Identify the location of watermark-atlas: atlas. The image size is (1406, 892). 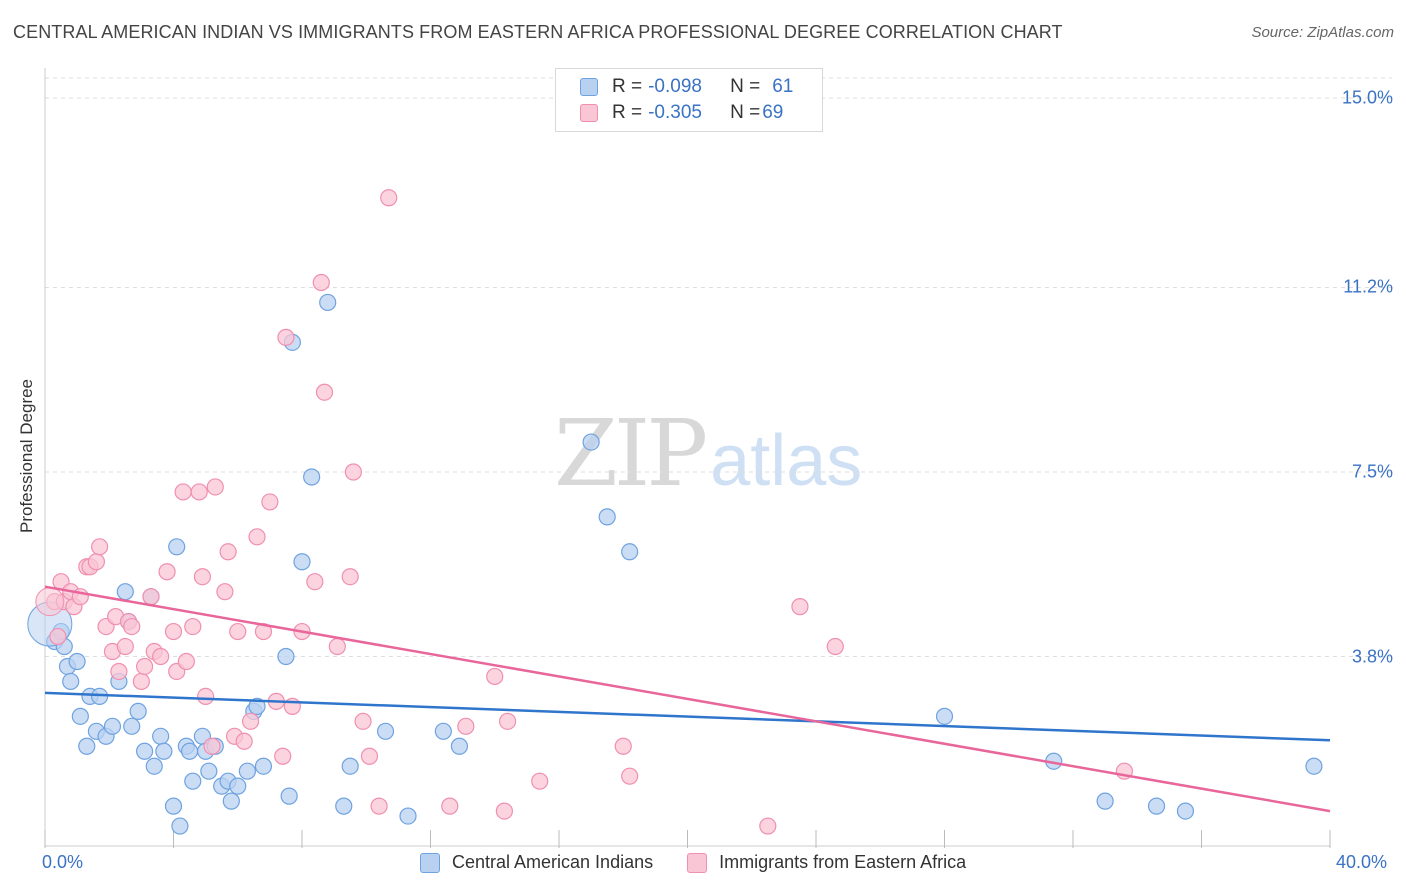
(786, 461).